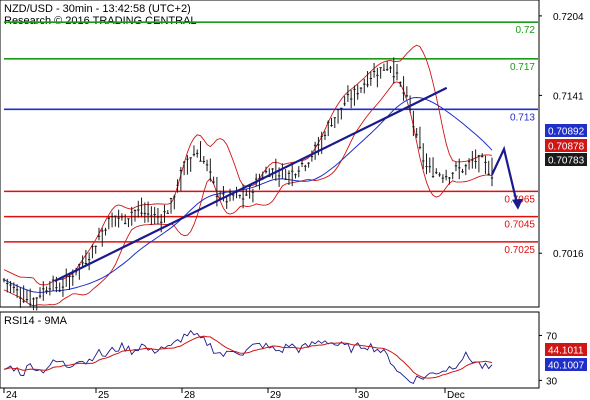 This screenshot has width=590, height=400. What do you see at coordinates (248, 357) in the screenshot?
I see `rsi-ma-line` at bounding box center [248, 357].